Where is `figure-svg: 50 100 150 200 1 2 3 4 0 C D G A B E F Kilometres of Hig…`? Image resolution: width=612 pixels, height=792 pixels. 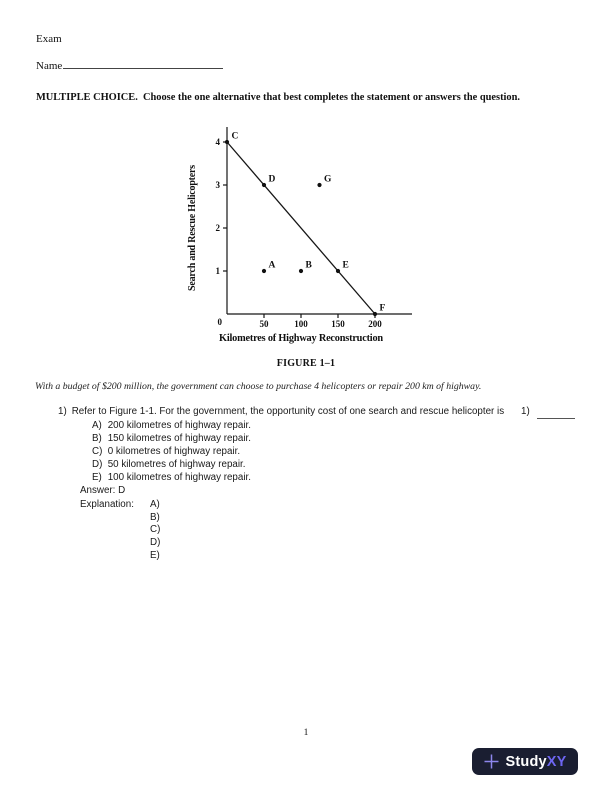
figure-svg: 50 100 150 200 1 2 3 4 0 C D G A B E F Kilometres of Hig… is located at coordinates (299, 235).